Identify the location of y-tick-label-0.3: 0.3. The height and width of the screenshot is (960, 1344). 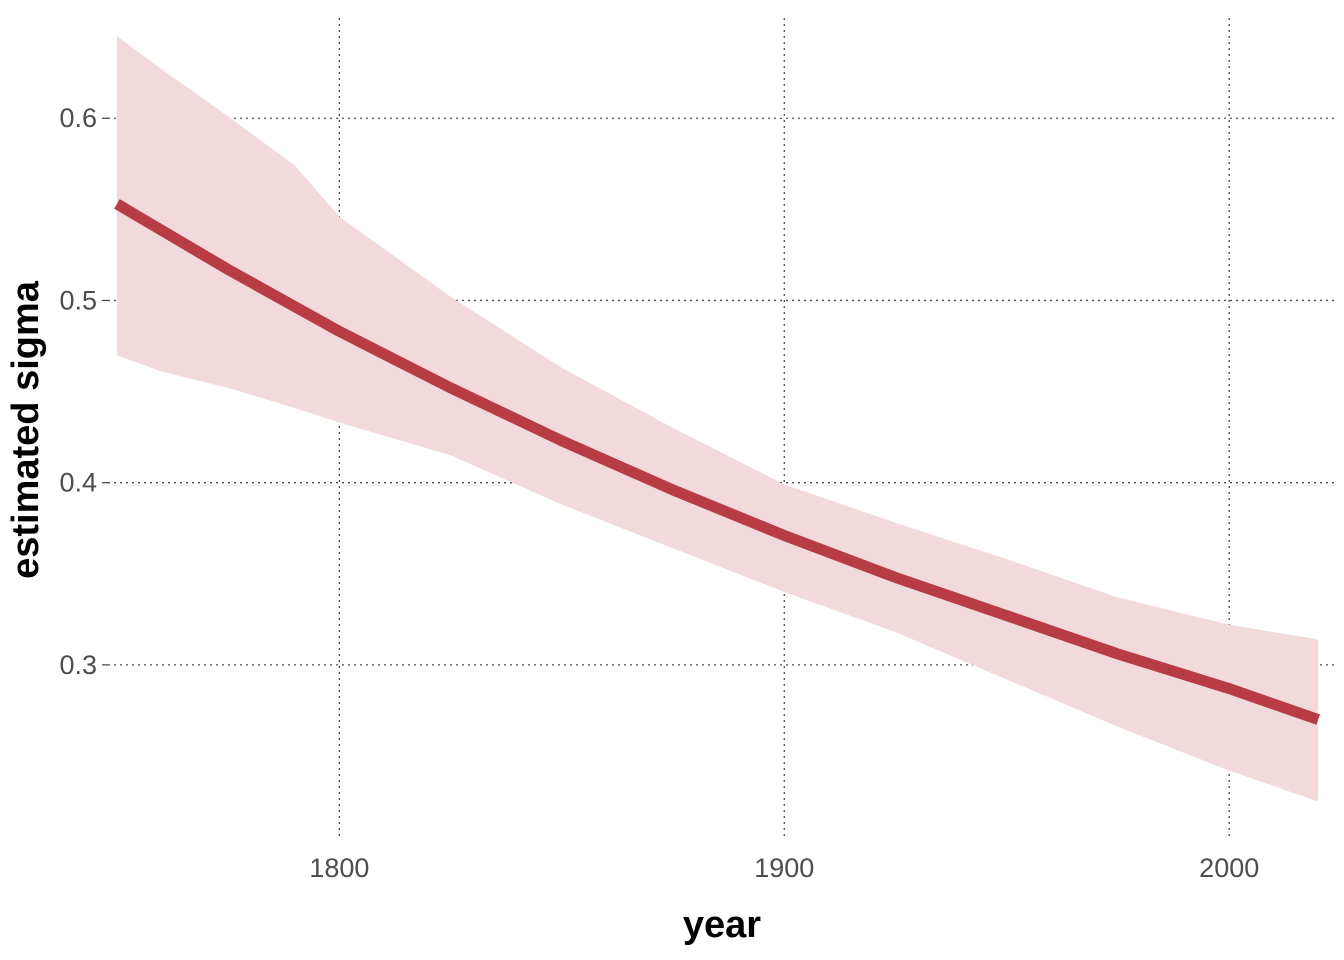
(78, 665).